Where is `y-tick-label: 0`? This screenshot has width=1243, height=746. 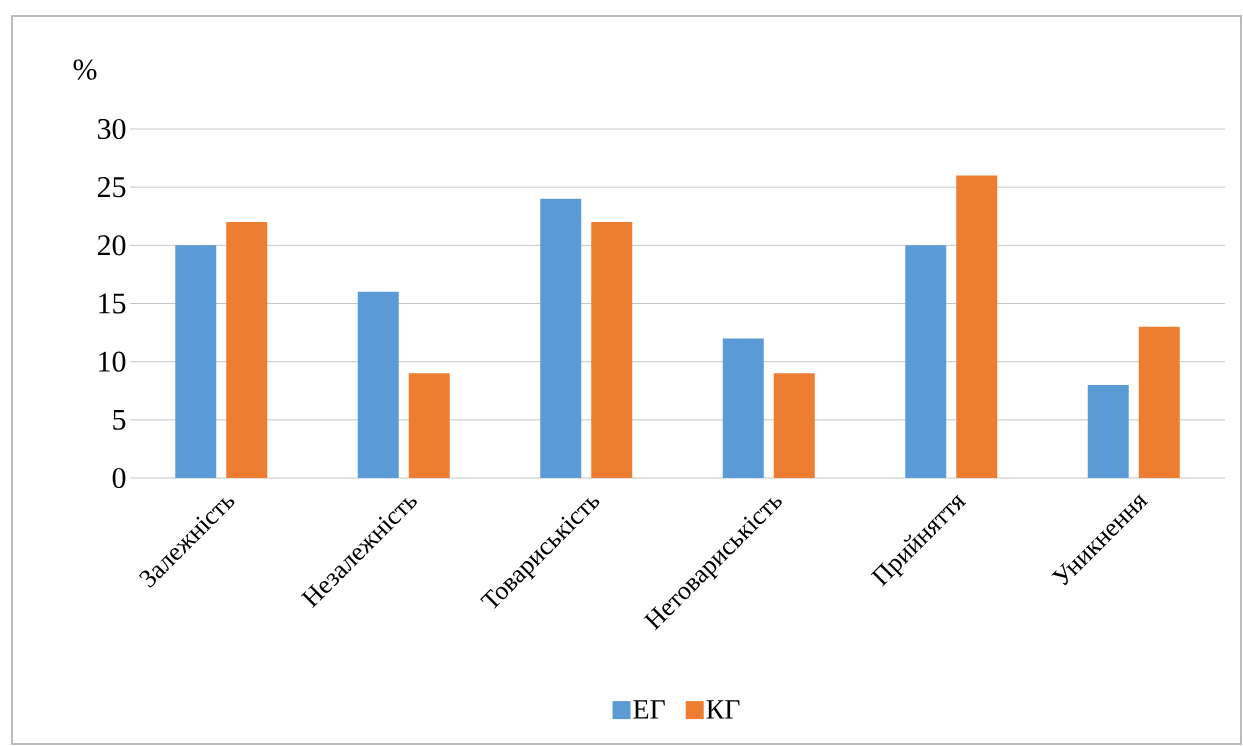 y-tick-label: 0 is located at coordinates (119, 478).